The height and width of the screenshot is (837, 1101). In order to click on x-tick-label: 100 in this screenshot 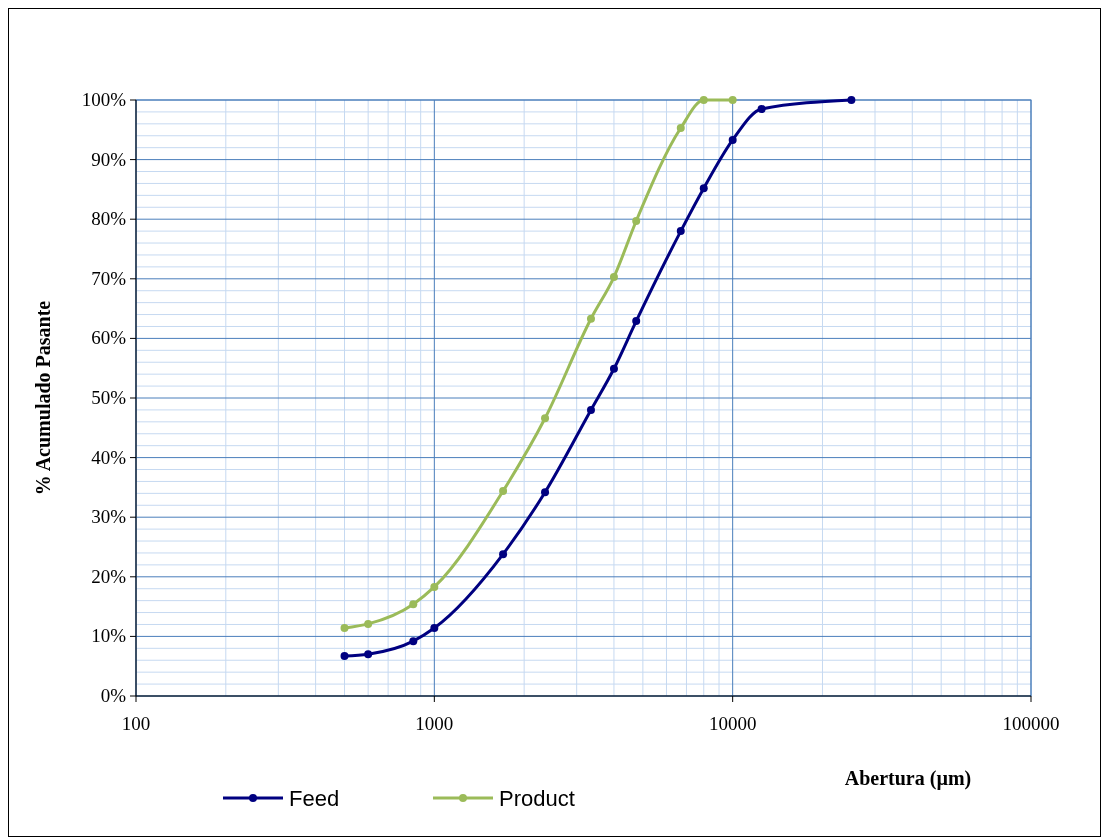, I will do `click(136, 723)`.